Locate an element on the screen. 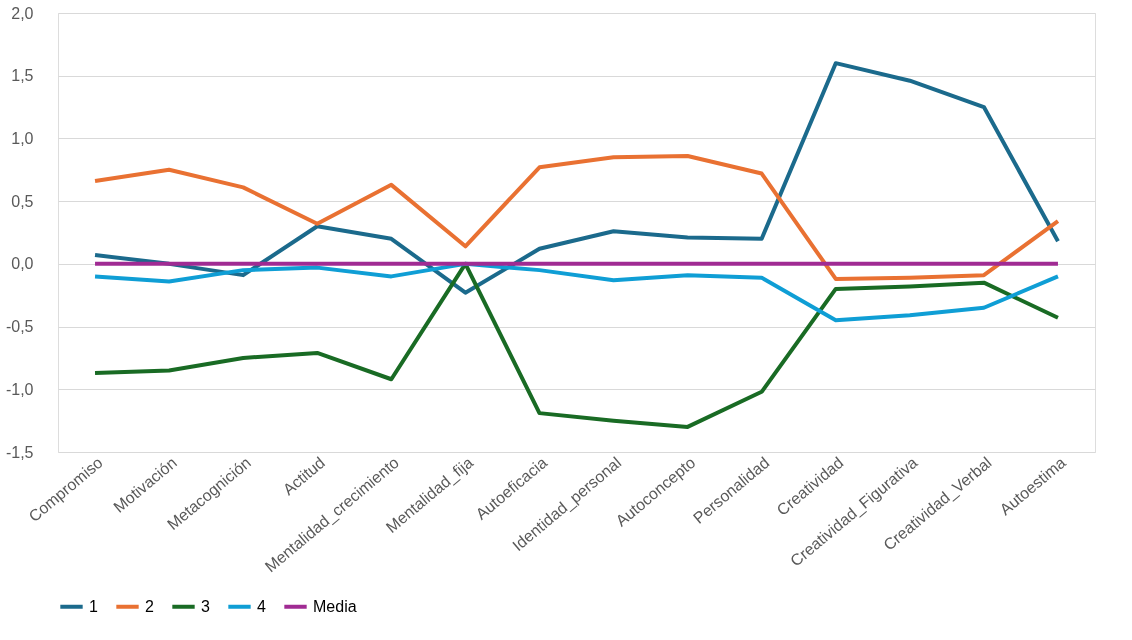  y-tick-label: -1,0 is located at coordinates (19, 389).